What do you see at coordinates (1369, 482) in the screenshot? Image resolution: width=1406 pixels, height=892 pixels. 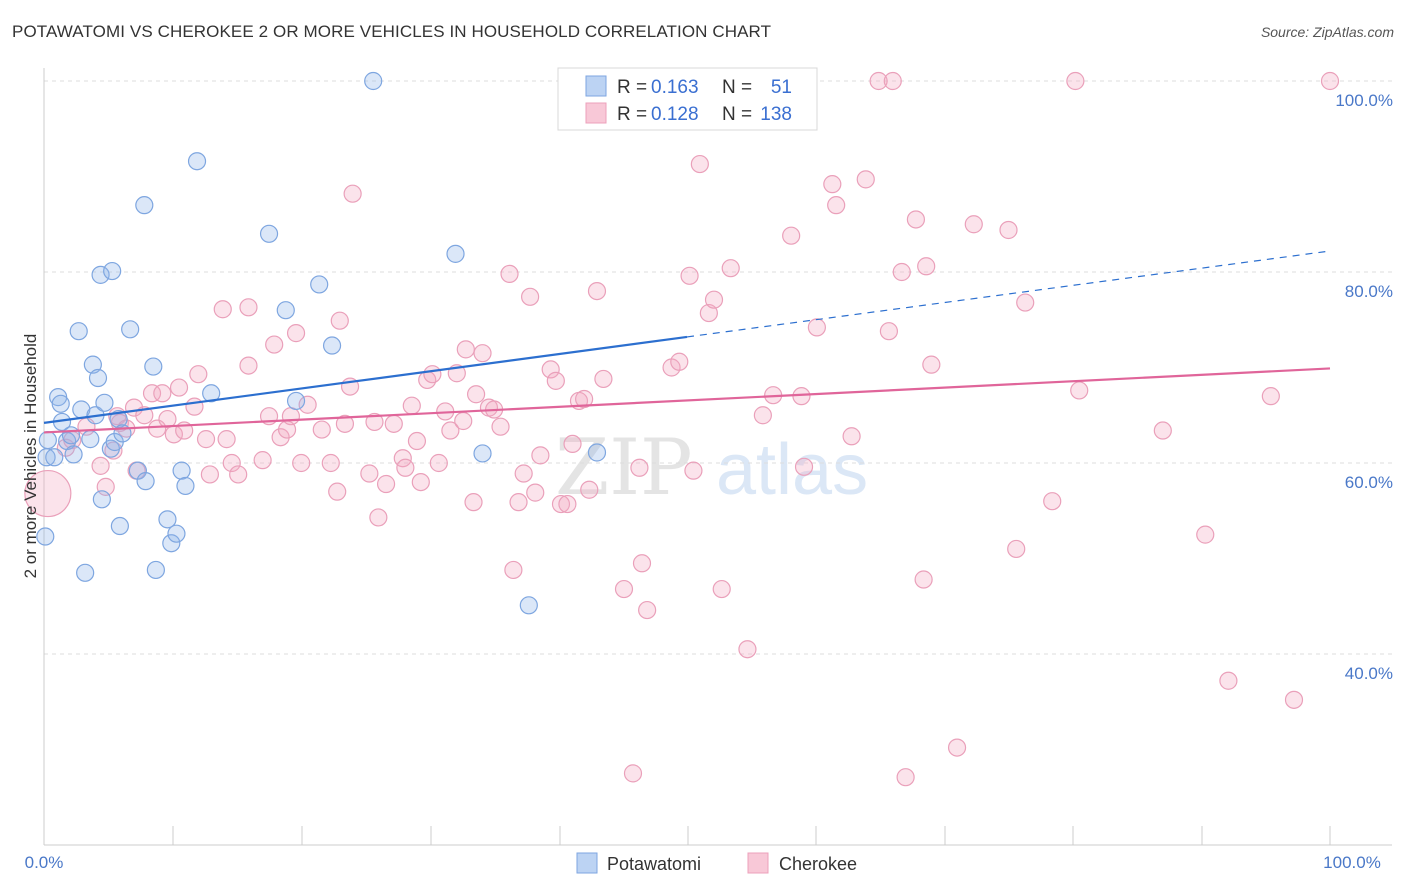 I see `y-tick-label: 60.0%` at bounding box center [1369, 482].